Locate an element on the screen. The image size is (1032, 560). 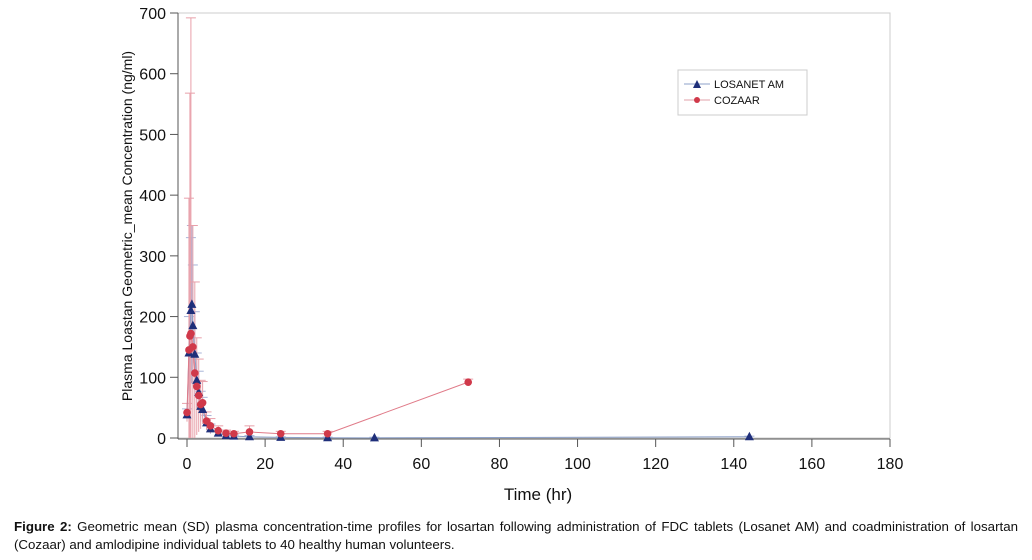
y-tick-label: 200 is located at coordinates (152, 318).